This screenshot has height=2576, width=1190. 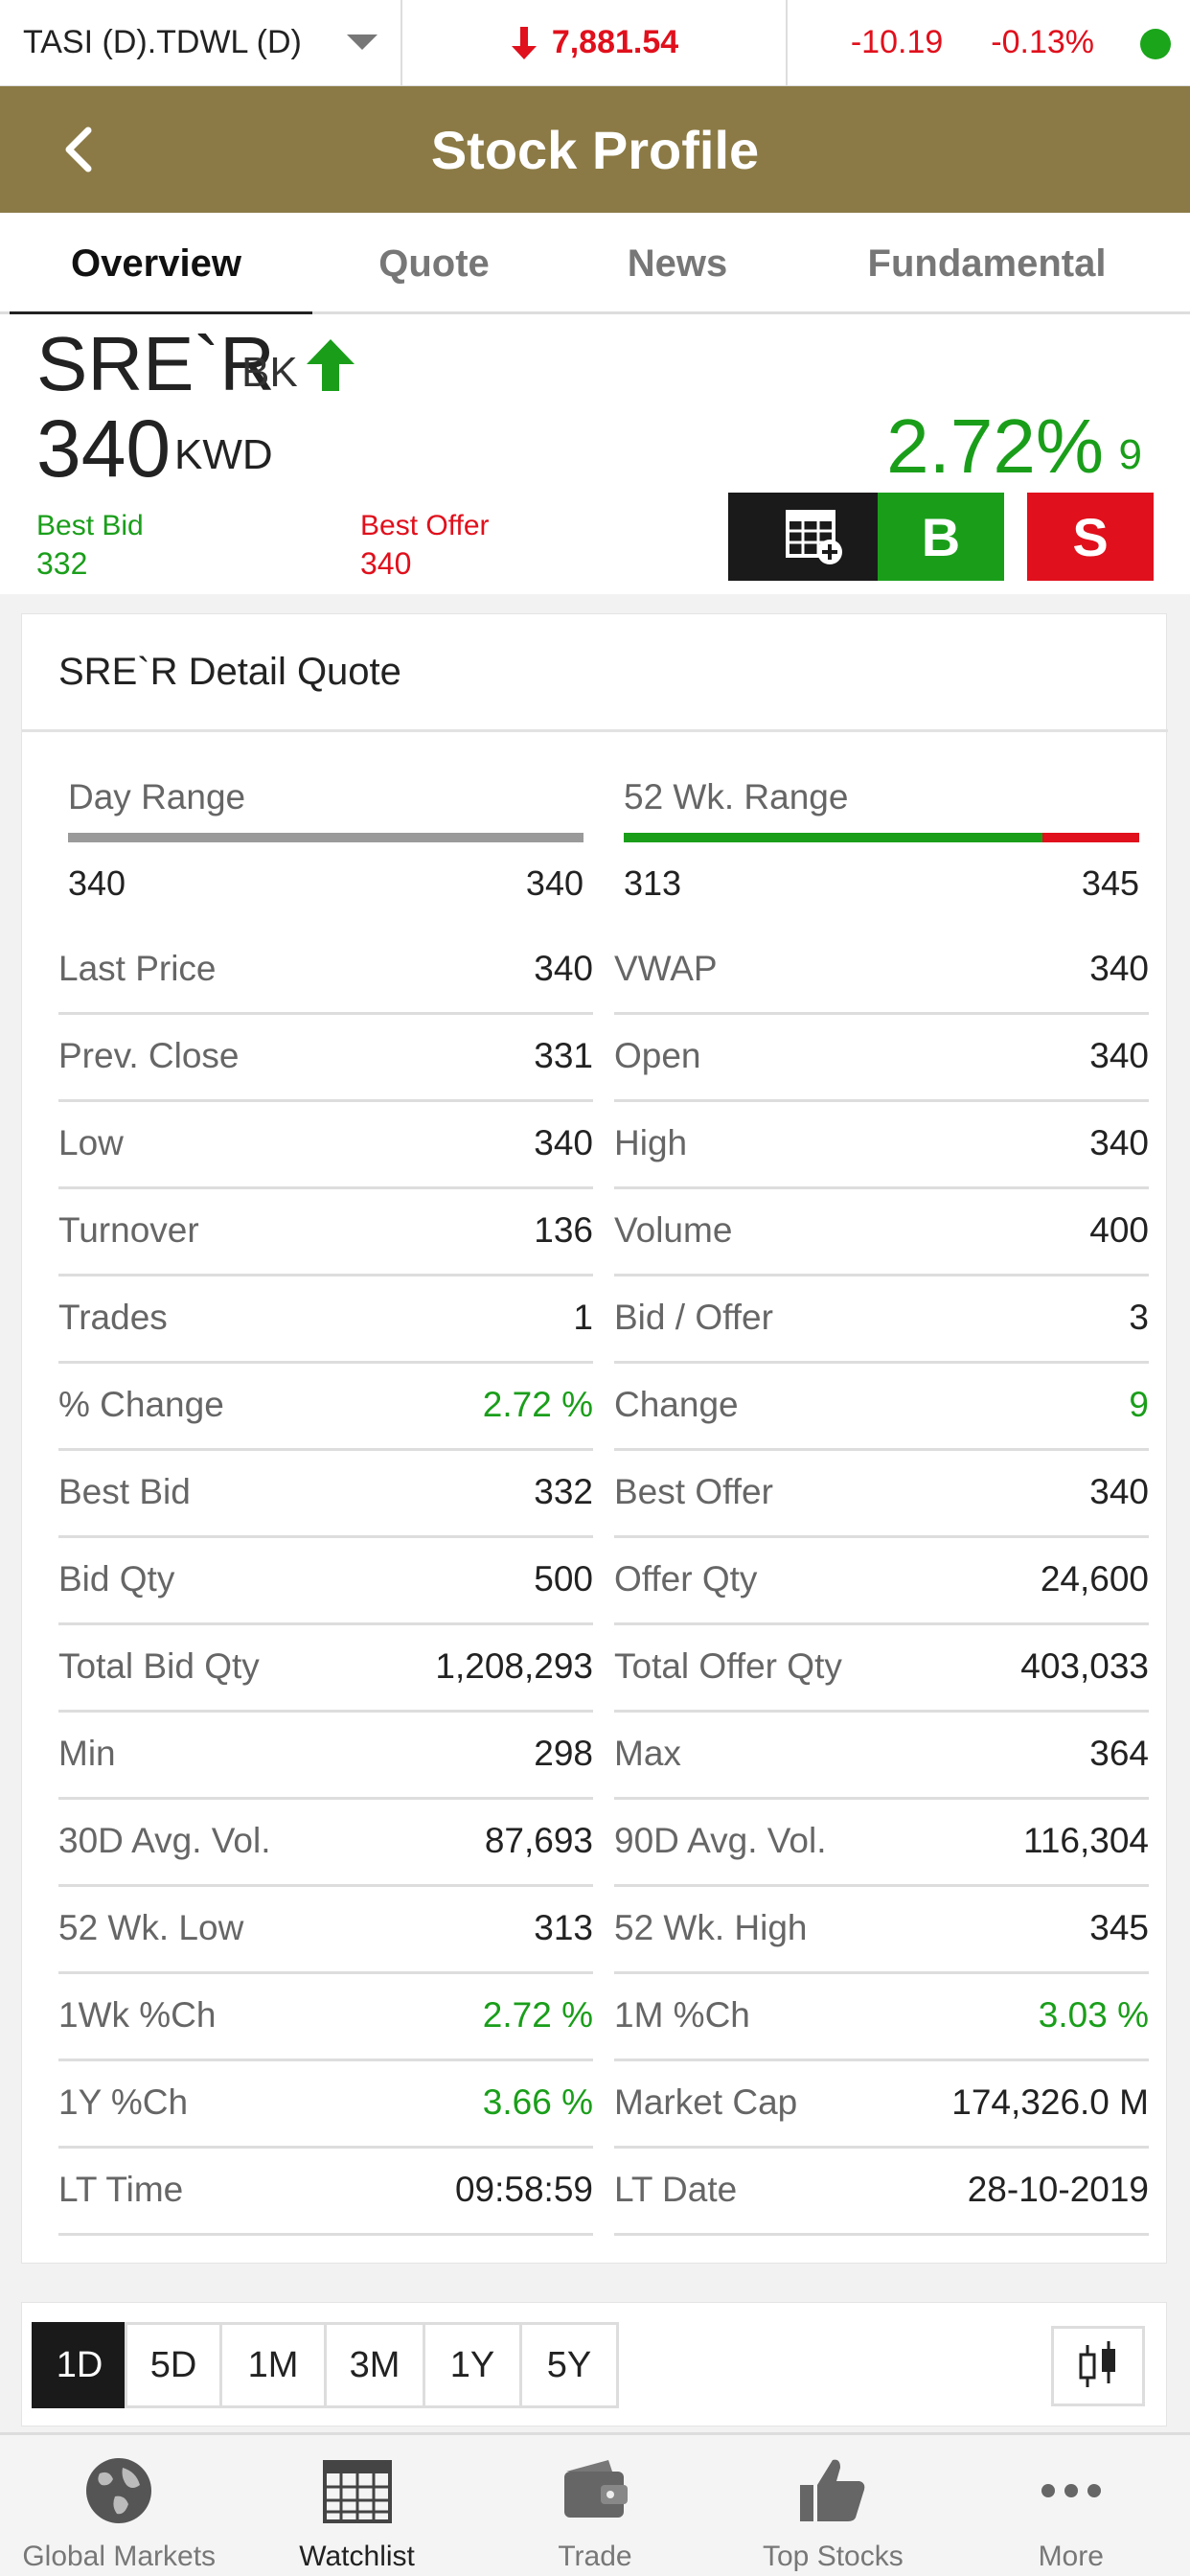 I want to click on quote-row-value: 500, so click(x=563, y=1578).